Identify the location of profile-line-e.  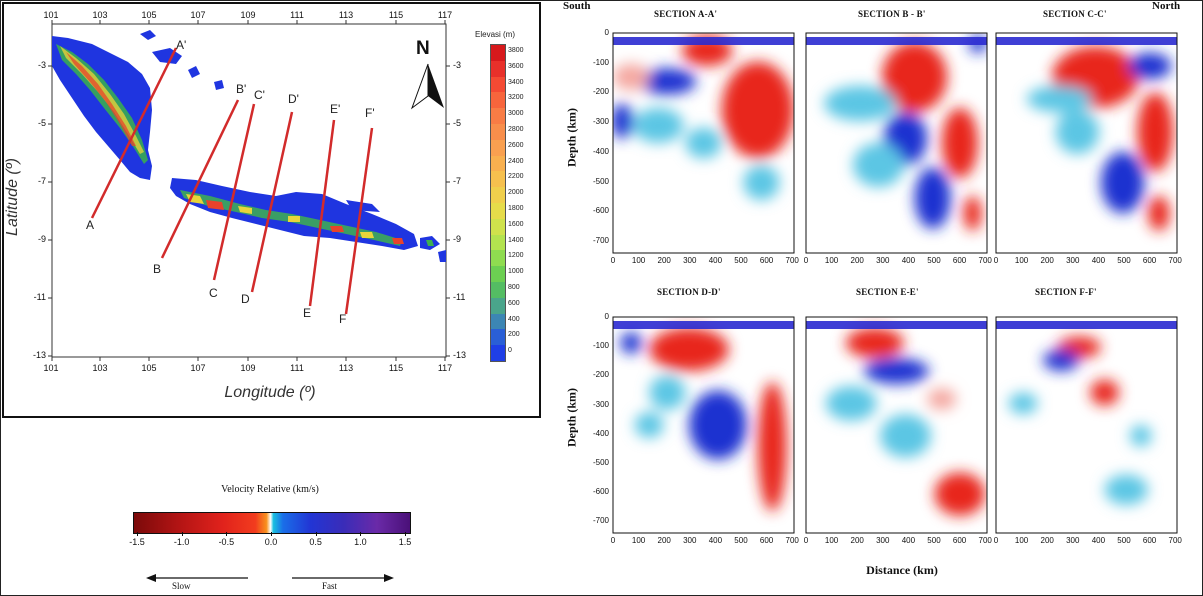
(322, 213).